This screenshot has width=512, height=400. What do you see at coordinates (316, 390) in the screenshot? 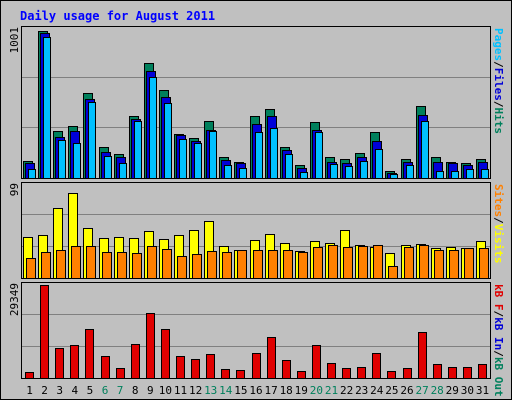
I see `x-tick-label-day-20: 20` at bounding box center [316, 390].